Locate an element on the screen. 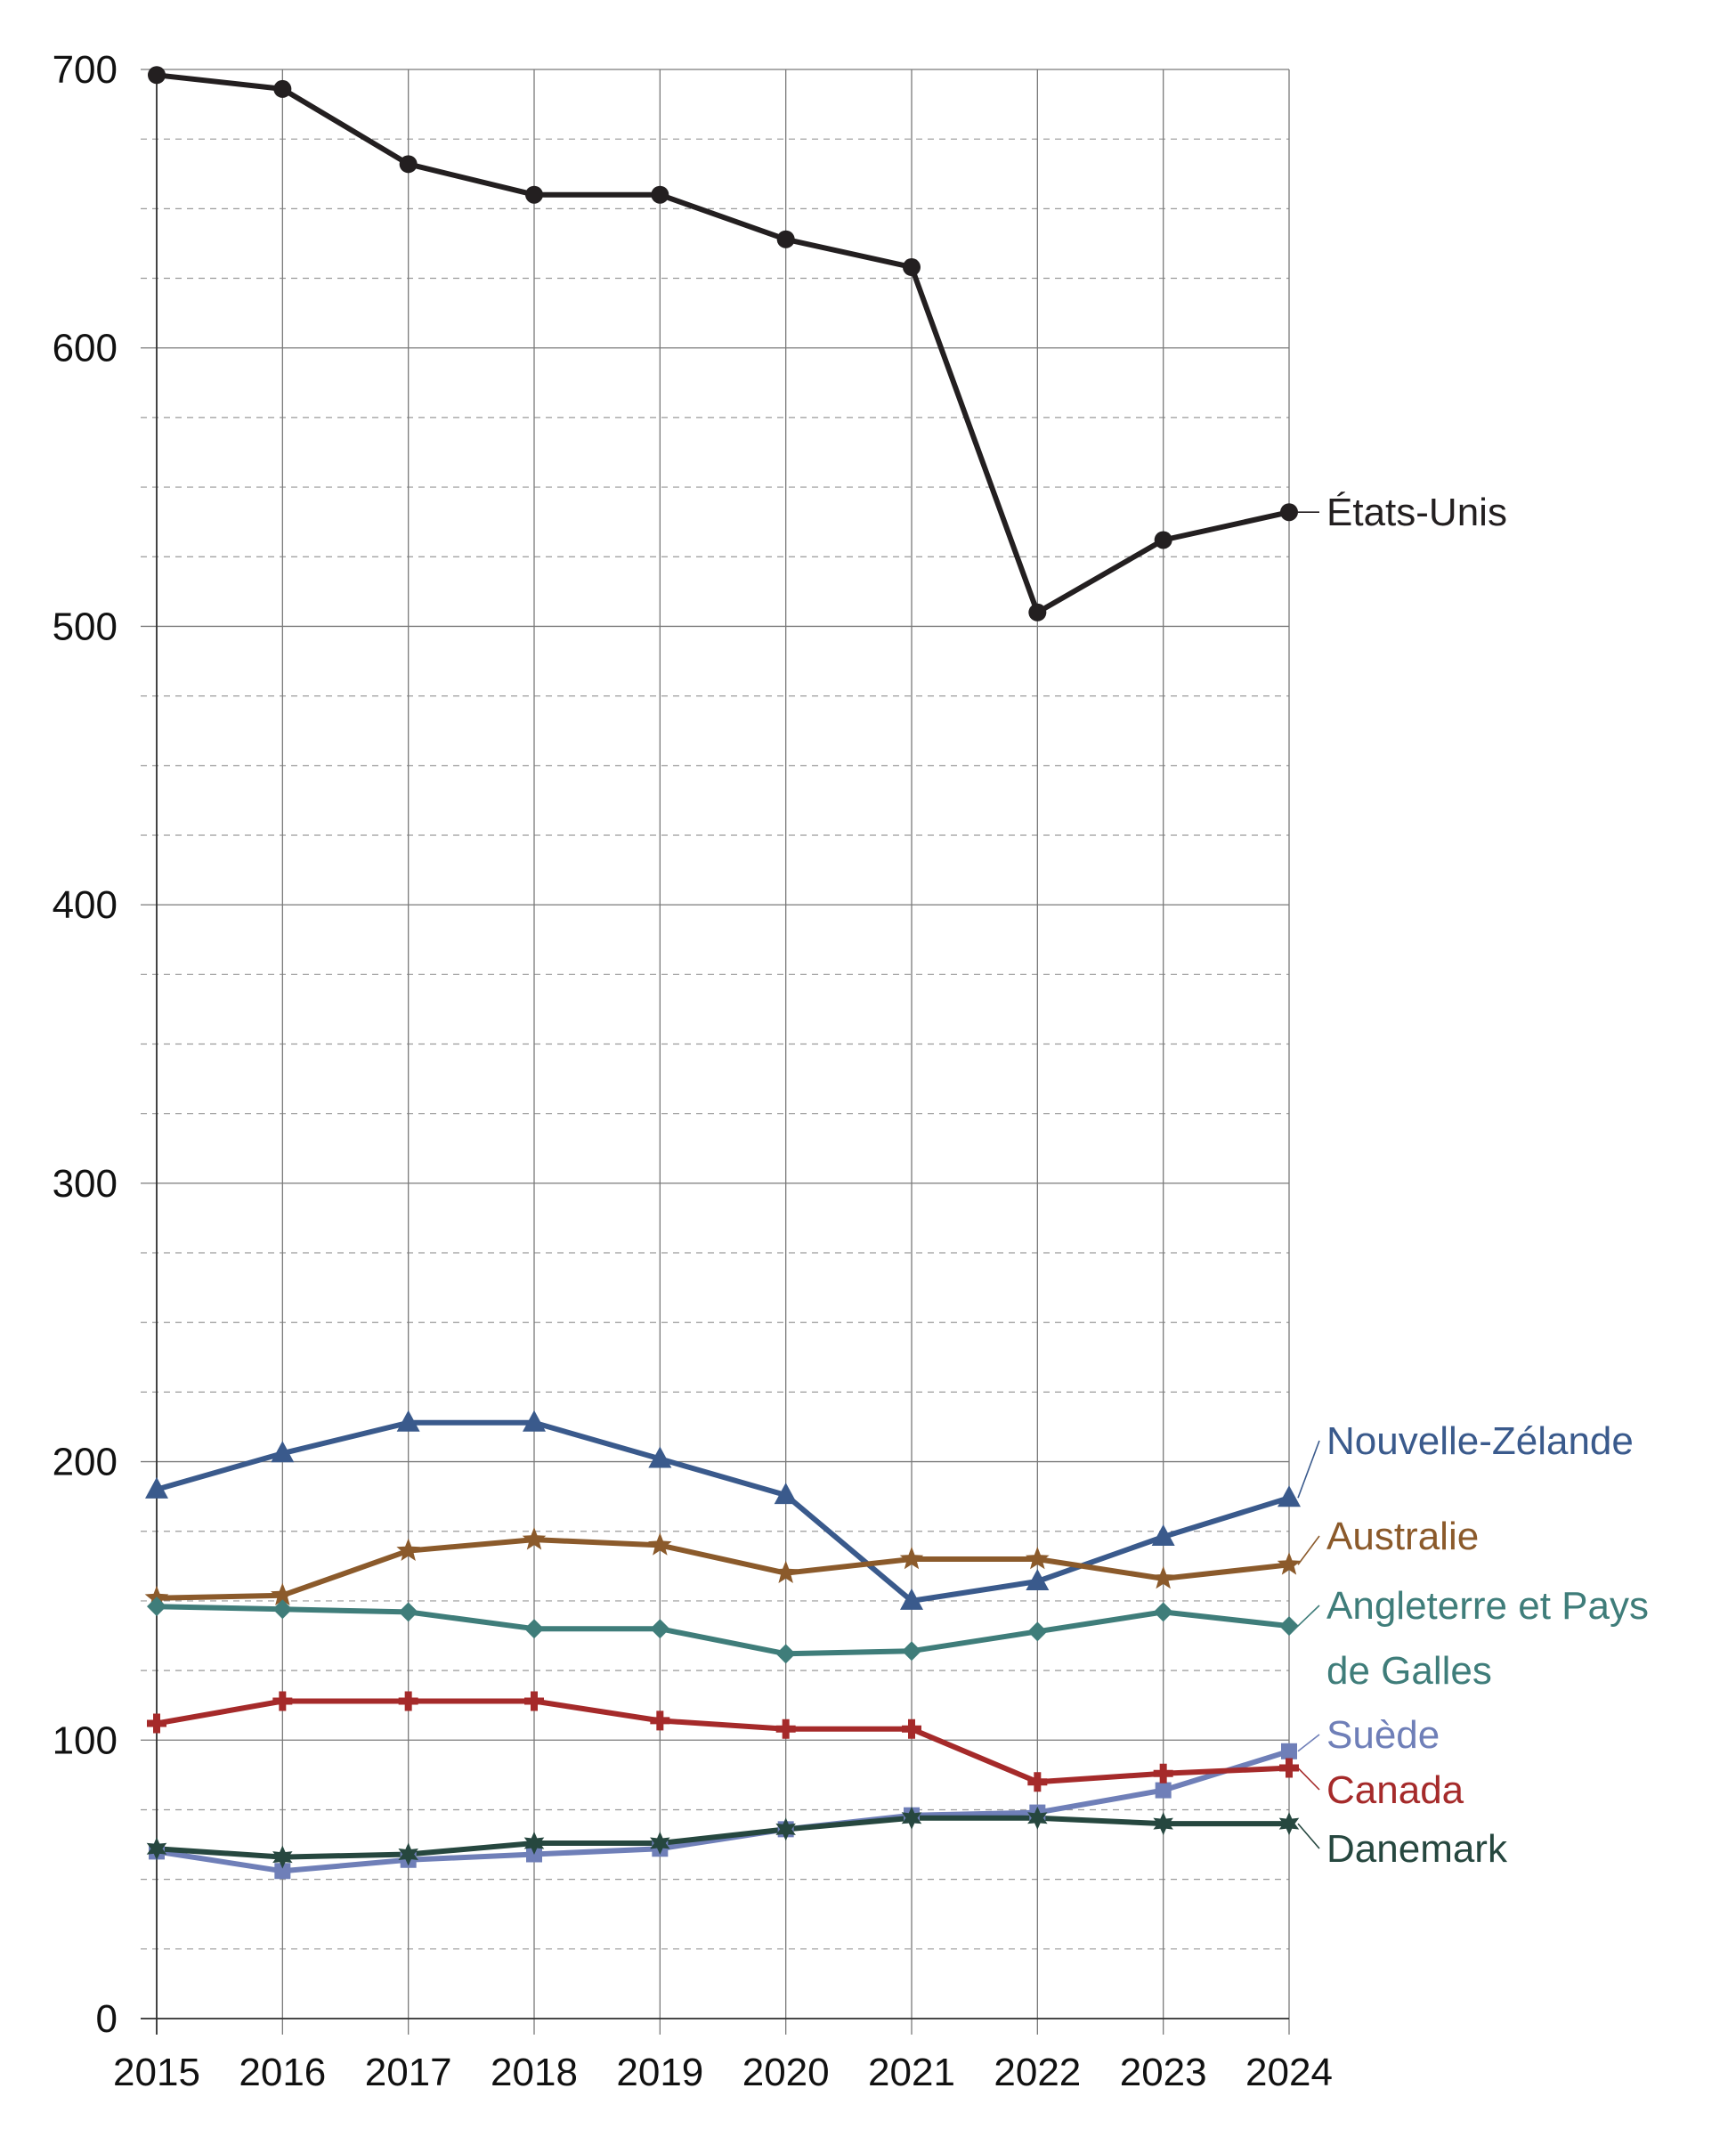 The image size is (1736, 2137). series-label: Danemark is located at coordinates (1417, 1849).